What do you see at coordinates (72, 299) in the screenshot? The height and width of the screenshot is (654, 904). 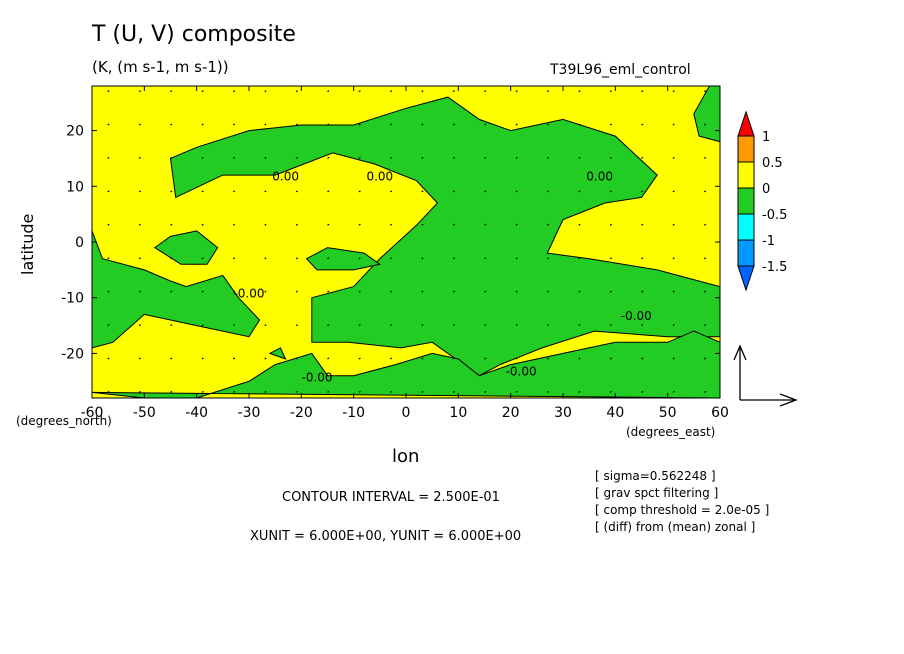 I see `y-tick-label: -10` at bounding box center [72, 299].